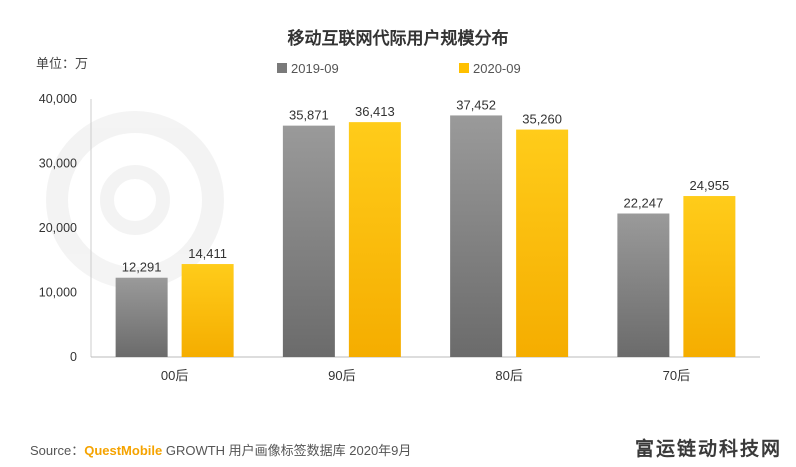 This screenshot has height=467, width=796. Describe the element at coordinates (375, 111) in the screenshot. I see `data-label-2020-1: 36,413` at that location.